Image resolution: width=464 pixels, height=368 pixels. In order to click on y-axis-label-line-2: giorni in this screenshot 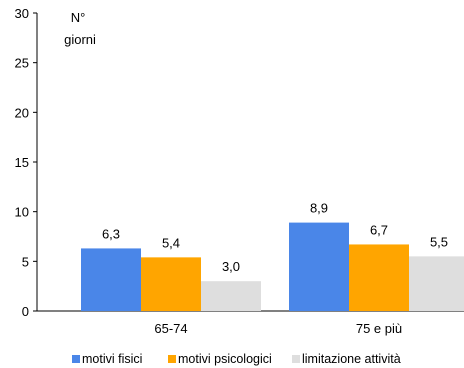, I will do `click(80, 39)`.